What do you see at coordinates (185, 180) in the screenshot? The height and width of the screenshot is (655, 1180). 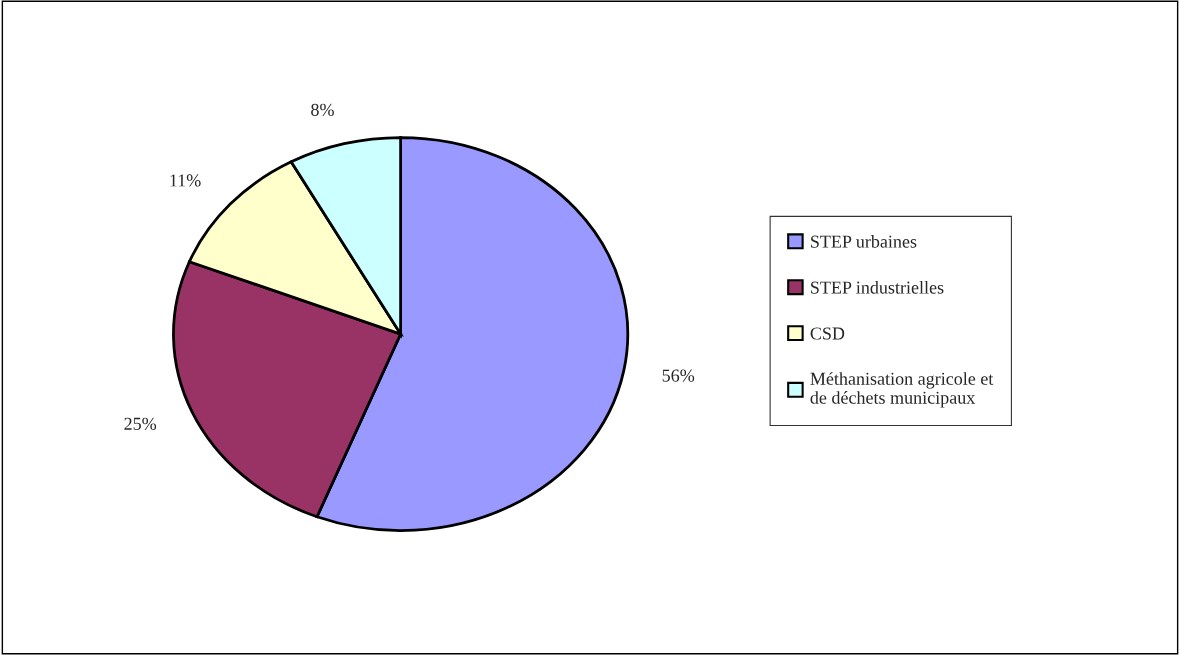 I see `data-label: 11%` at bounding box center [185, 180].